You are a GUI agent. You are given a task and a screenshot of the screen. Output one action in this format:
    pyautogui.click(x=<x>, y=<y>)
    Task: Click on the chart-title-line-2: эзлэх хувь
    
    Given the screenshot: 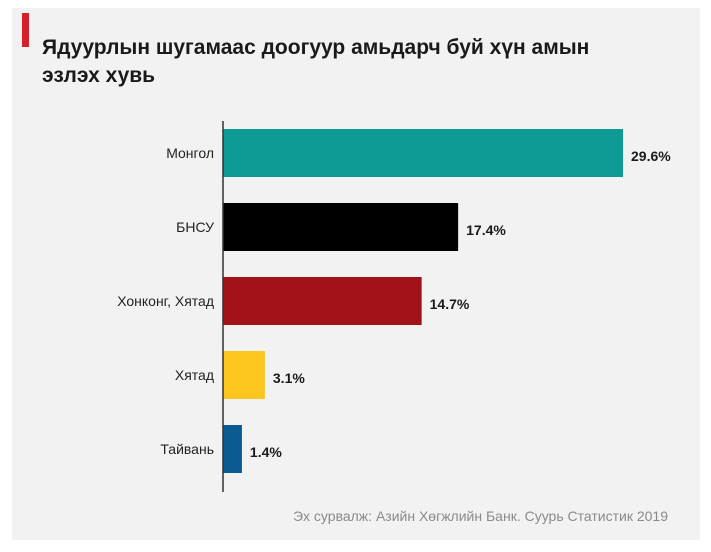 What is the action you would take?
    pyautogui.click(x=99, y=75)
    